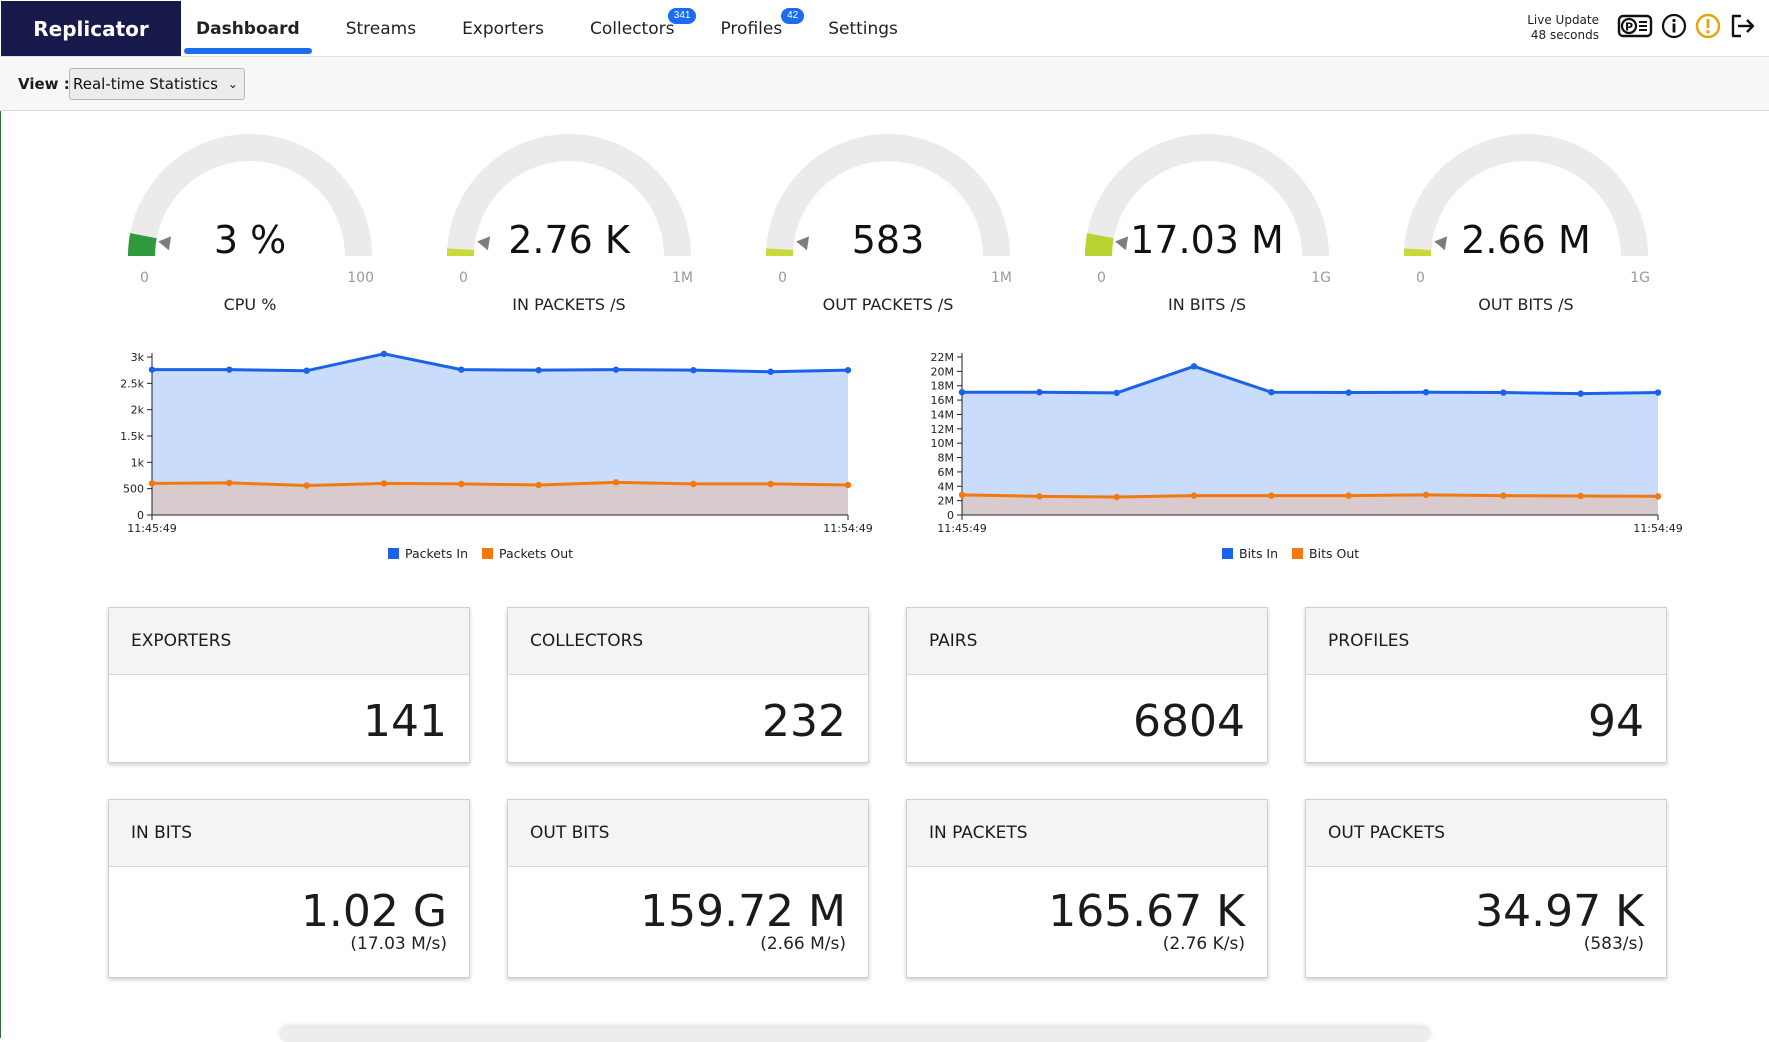 This screenshot has width=1769, height=1042. I want to click on legend-item: Bits In, so click(1250, 553).